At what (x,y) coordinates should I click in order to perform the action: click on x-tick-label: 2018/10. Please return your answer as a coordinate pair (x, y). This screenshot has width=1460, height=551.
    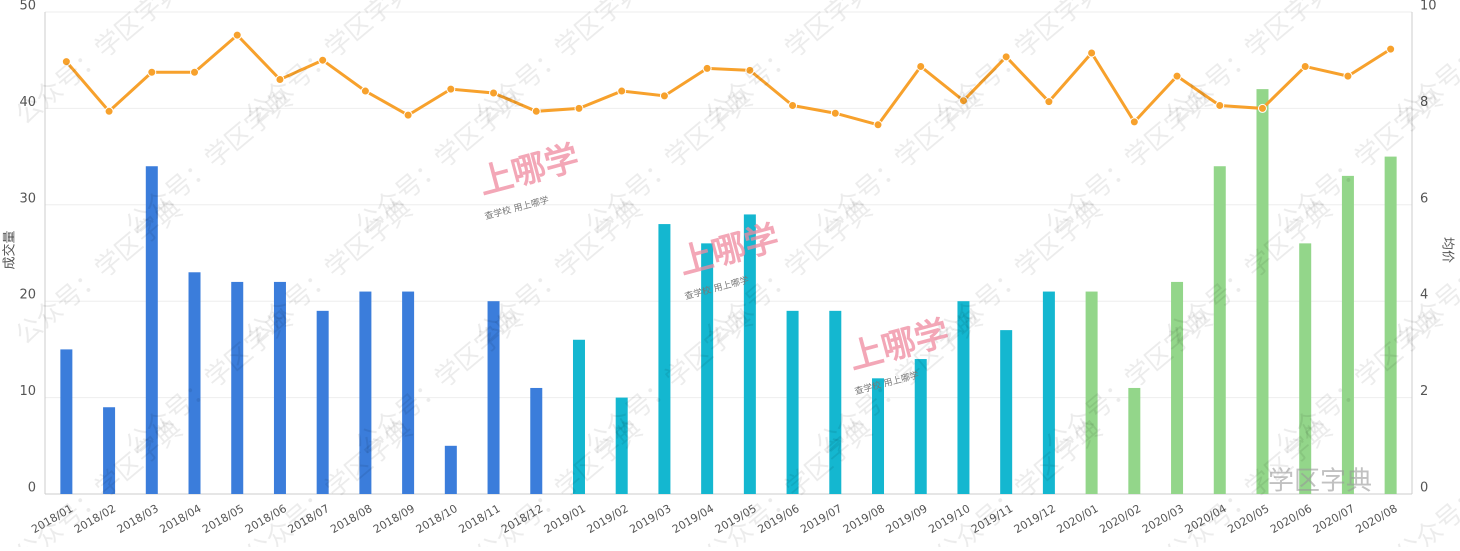
    Looking at the image, I should click on (437, 519).